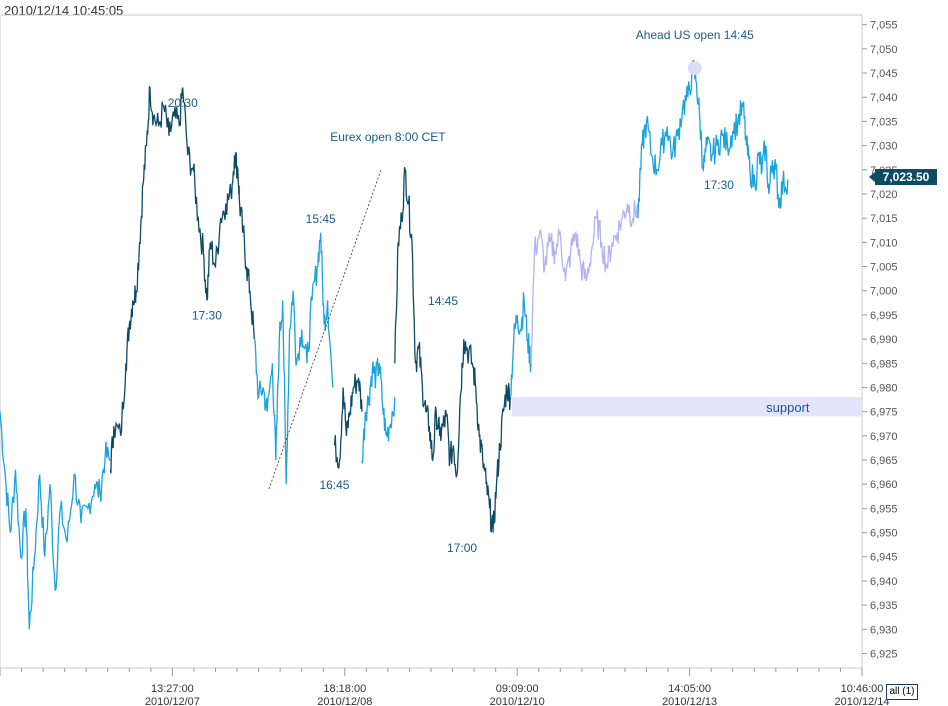 This screenshot has height=706, width=948. What do you see at coordinates (906, 177) in the screenshot?
I see `last-price-label: 7,023.50` at bounding box center [906, 177].